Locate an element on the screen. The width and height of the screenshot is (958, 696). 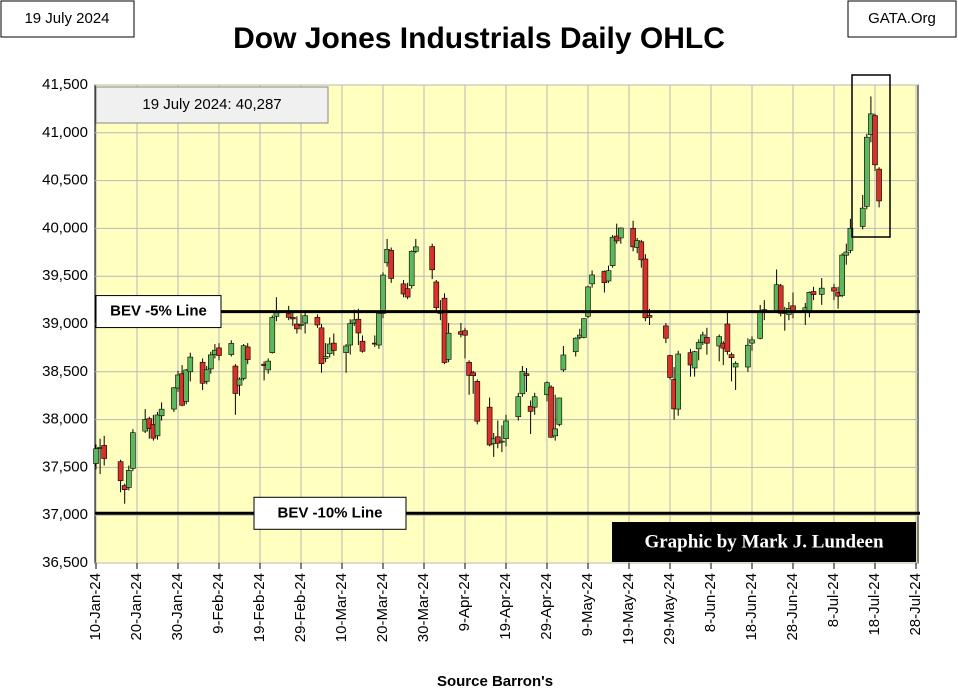
reference-label: BEV -5% Line is located at coordinates (158, 311).